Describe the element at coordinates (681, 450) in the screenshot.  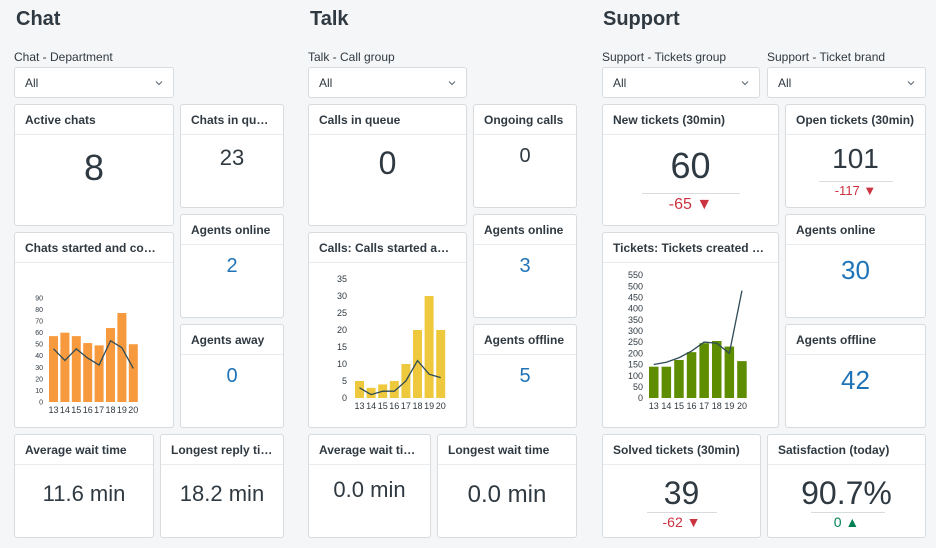
I see `card-title: Solved tickets (30min)` at that location.